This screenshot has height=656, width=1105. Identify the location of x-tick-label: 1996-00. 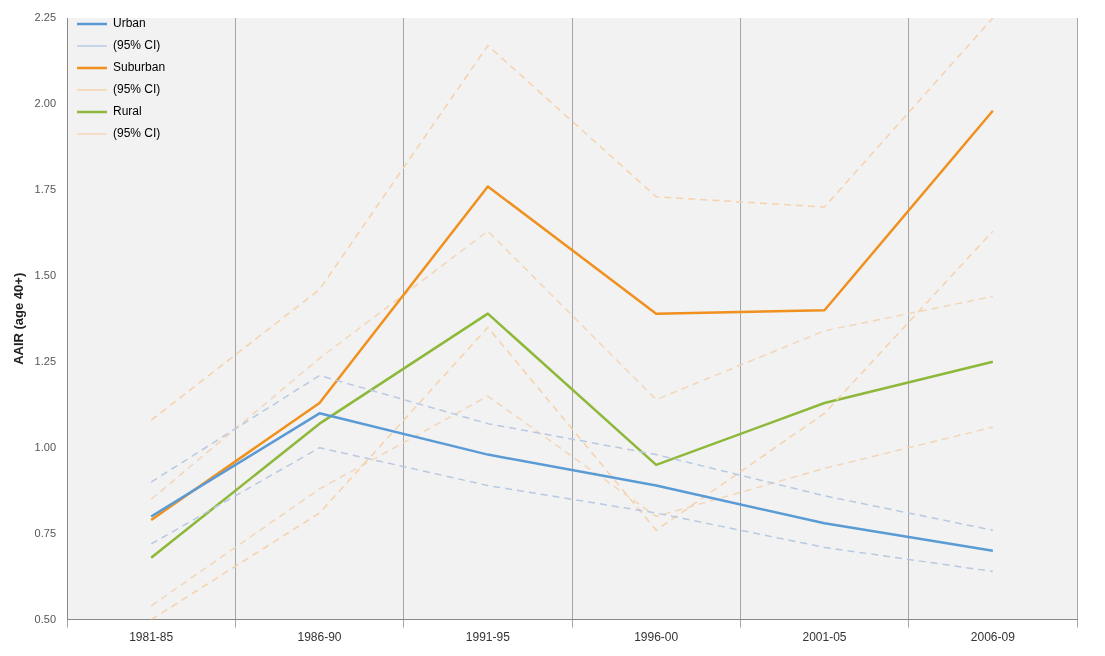
(656, 637).